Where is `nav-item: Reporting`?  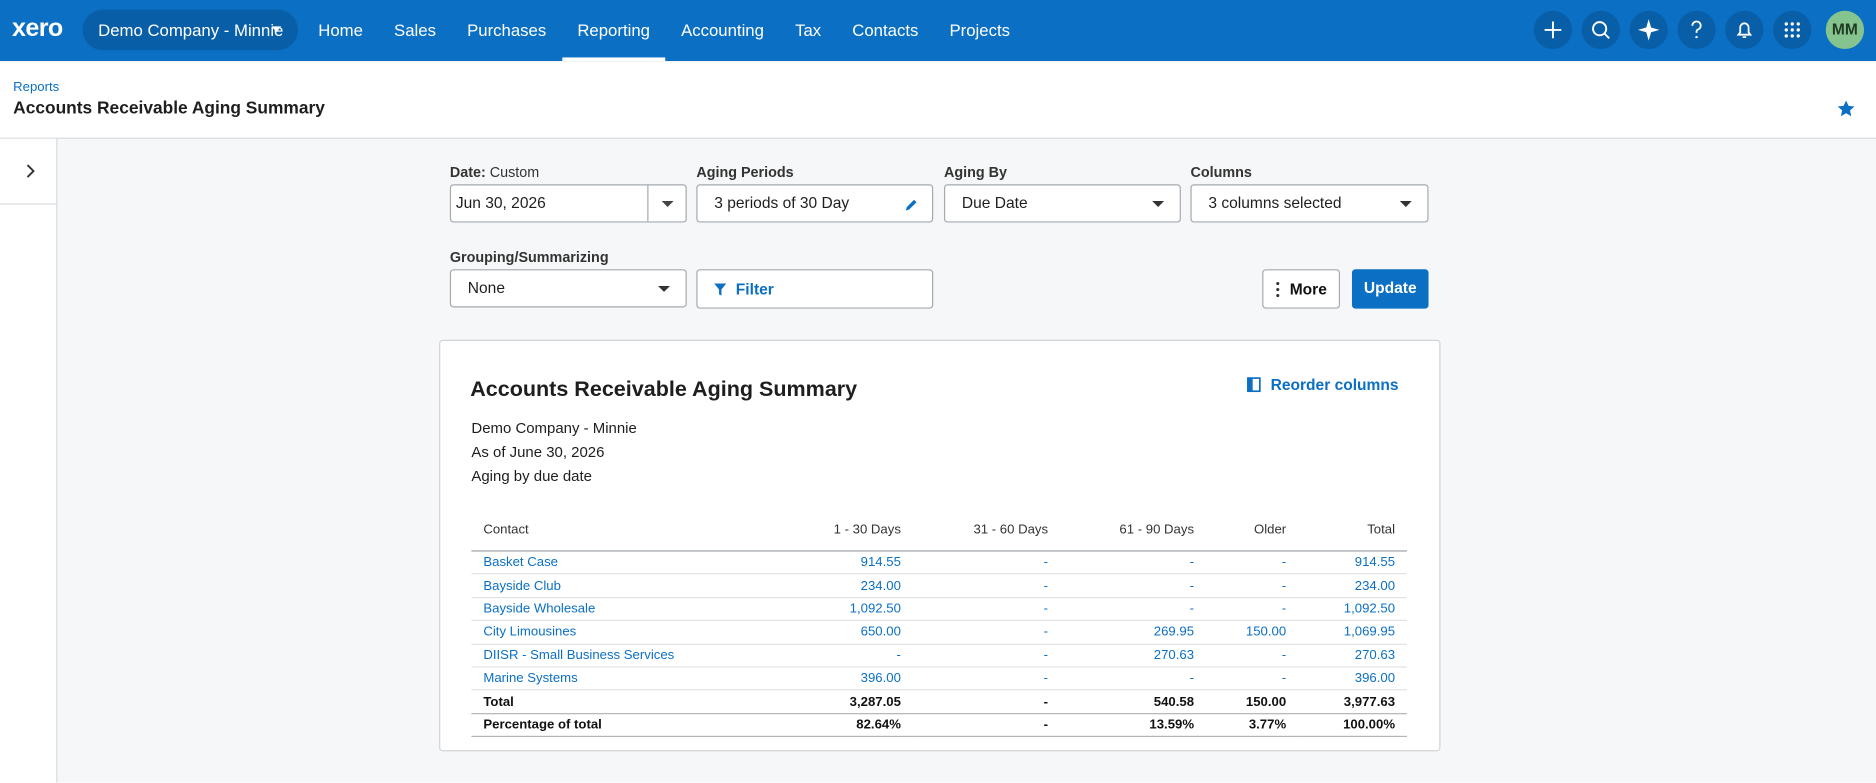 nav-item: Reporting is located at coordinates (613, 31).